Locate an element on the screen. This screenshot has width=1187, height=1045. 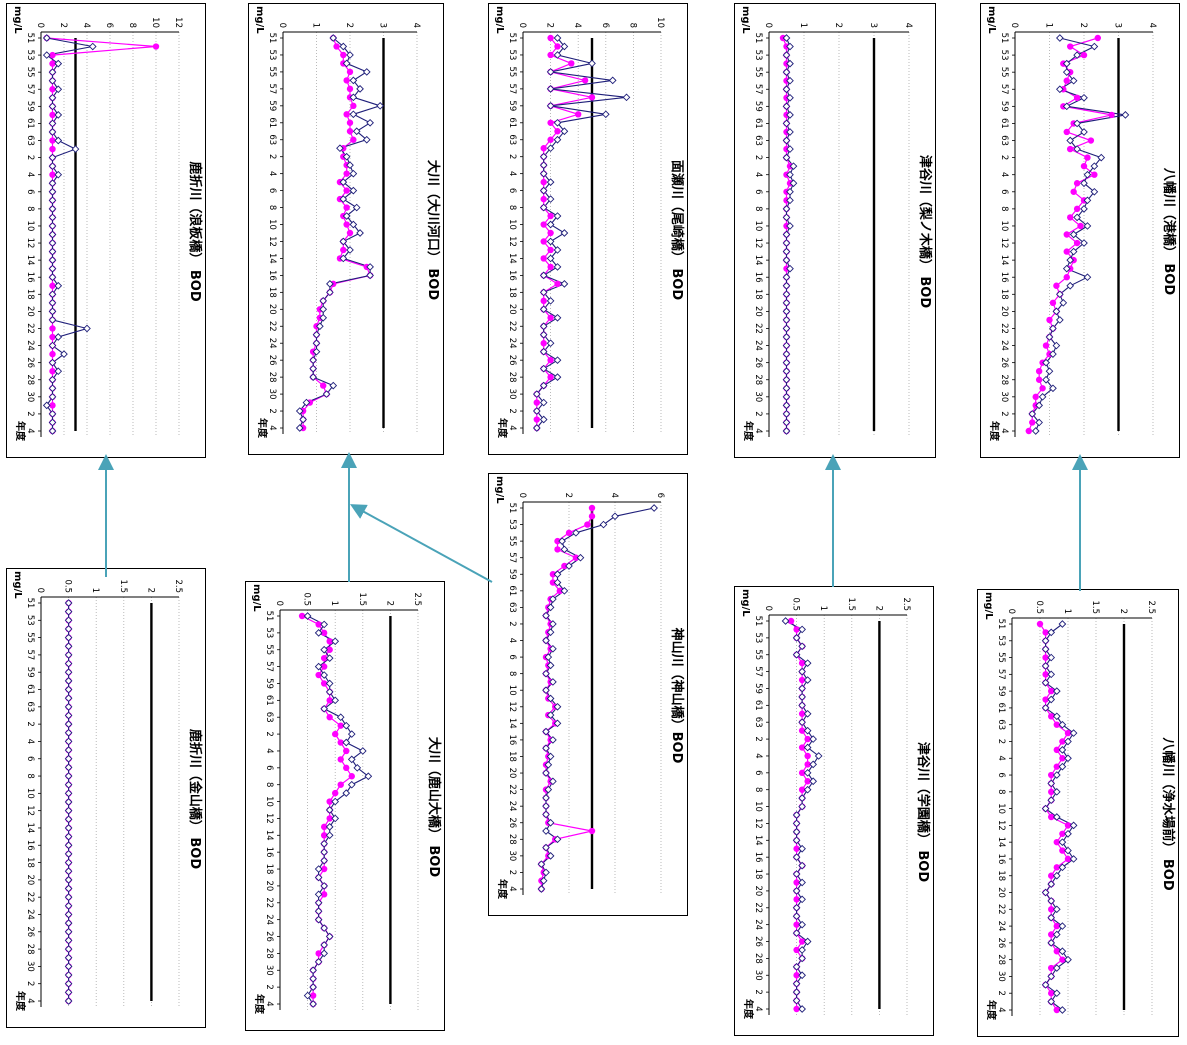
y-unit-label: mg/L is located at coordinates (991, 20).